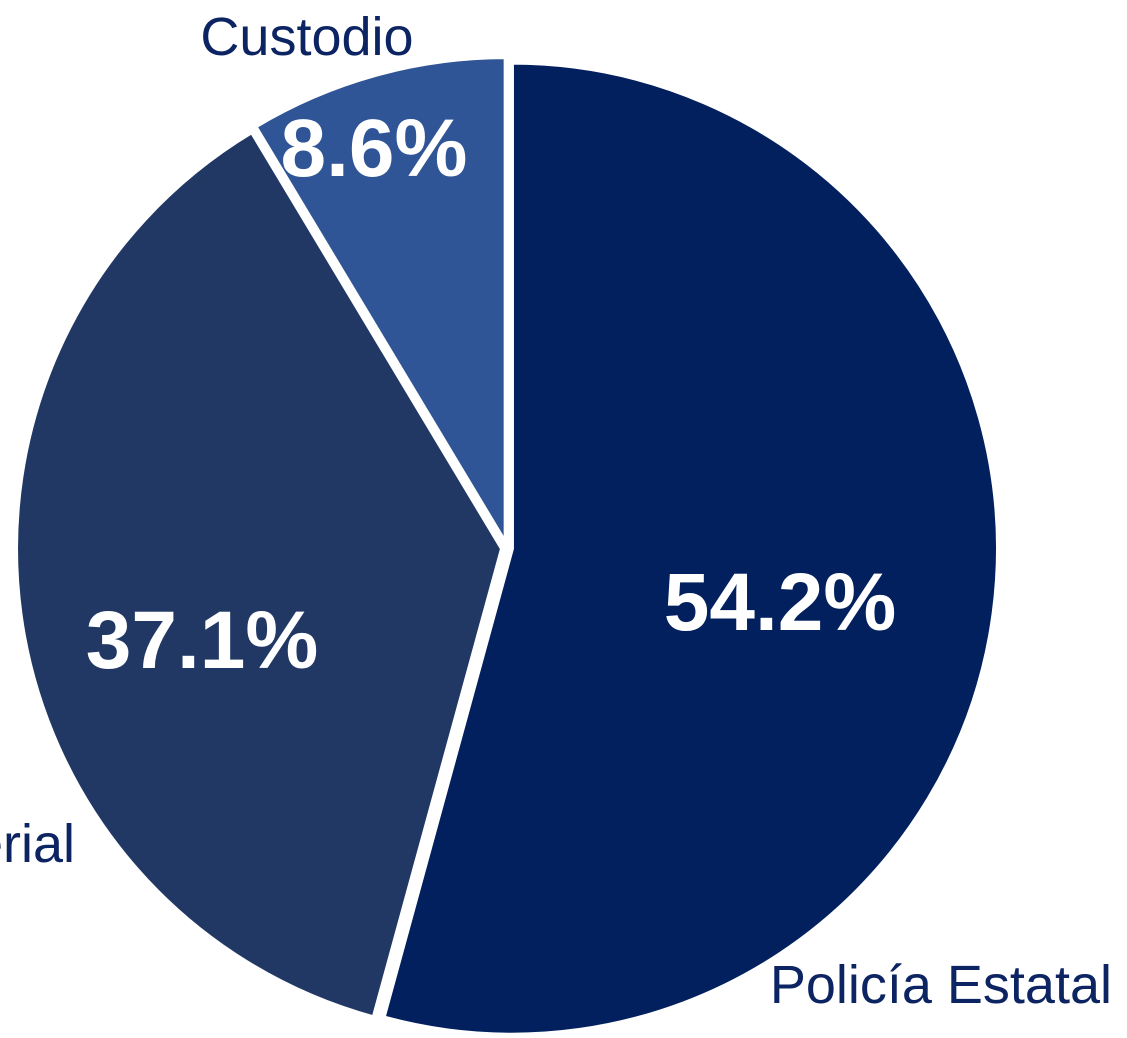  What do you see at coordinates (202, 640) in the screenshot?
I see `value-label-policia-ministerial: 37.1%` at bounding box center [202, 640].